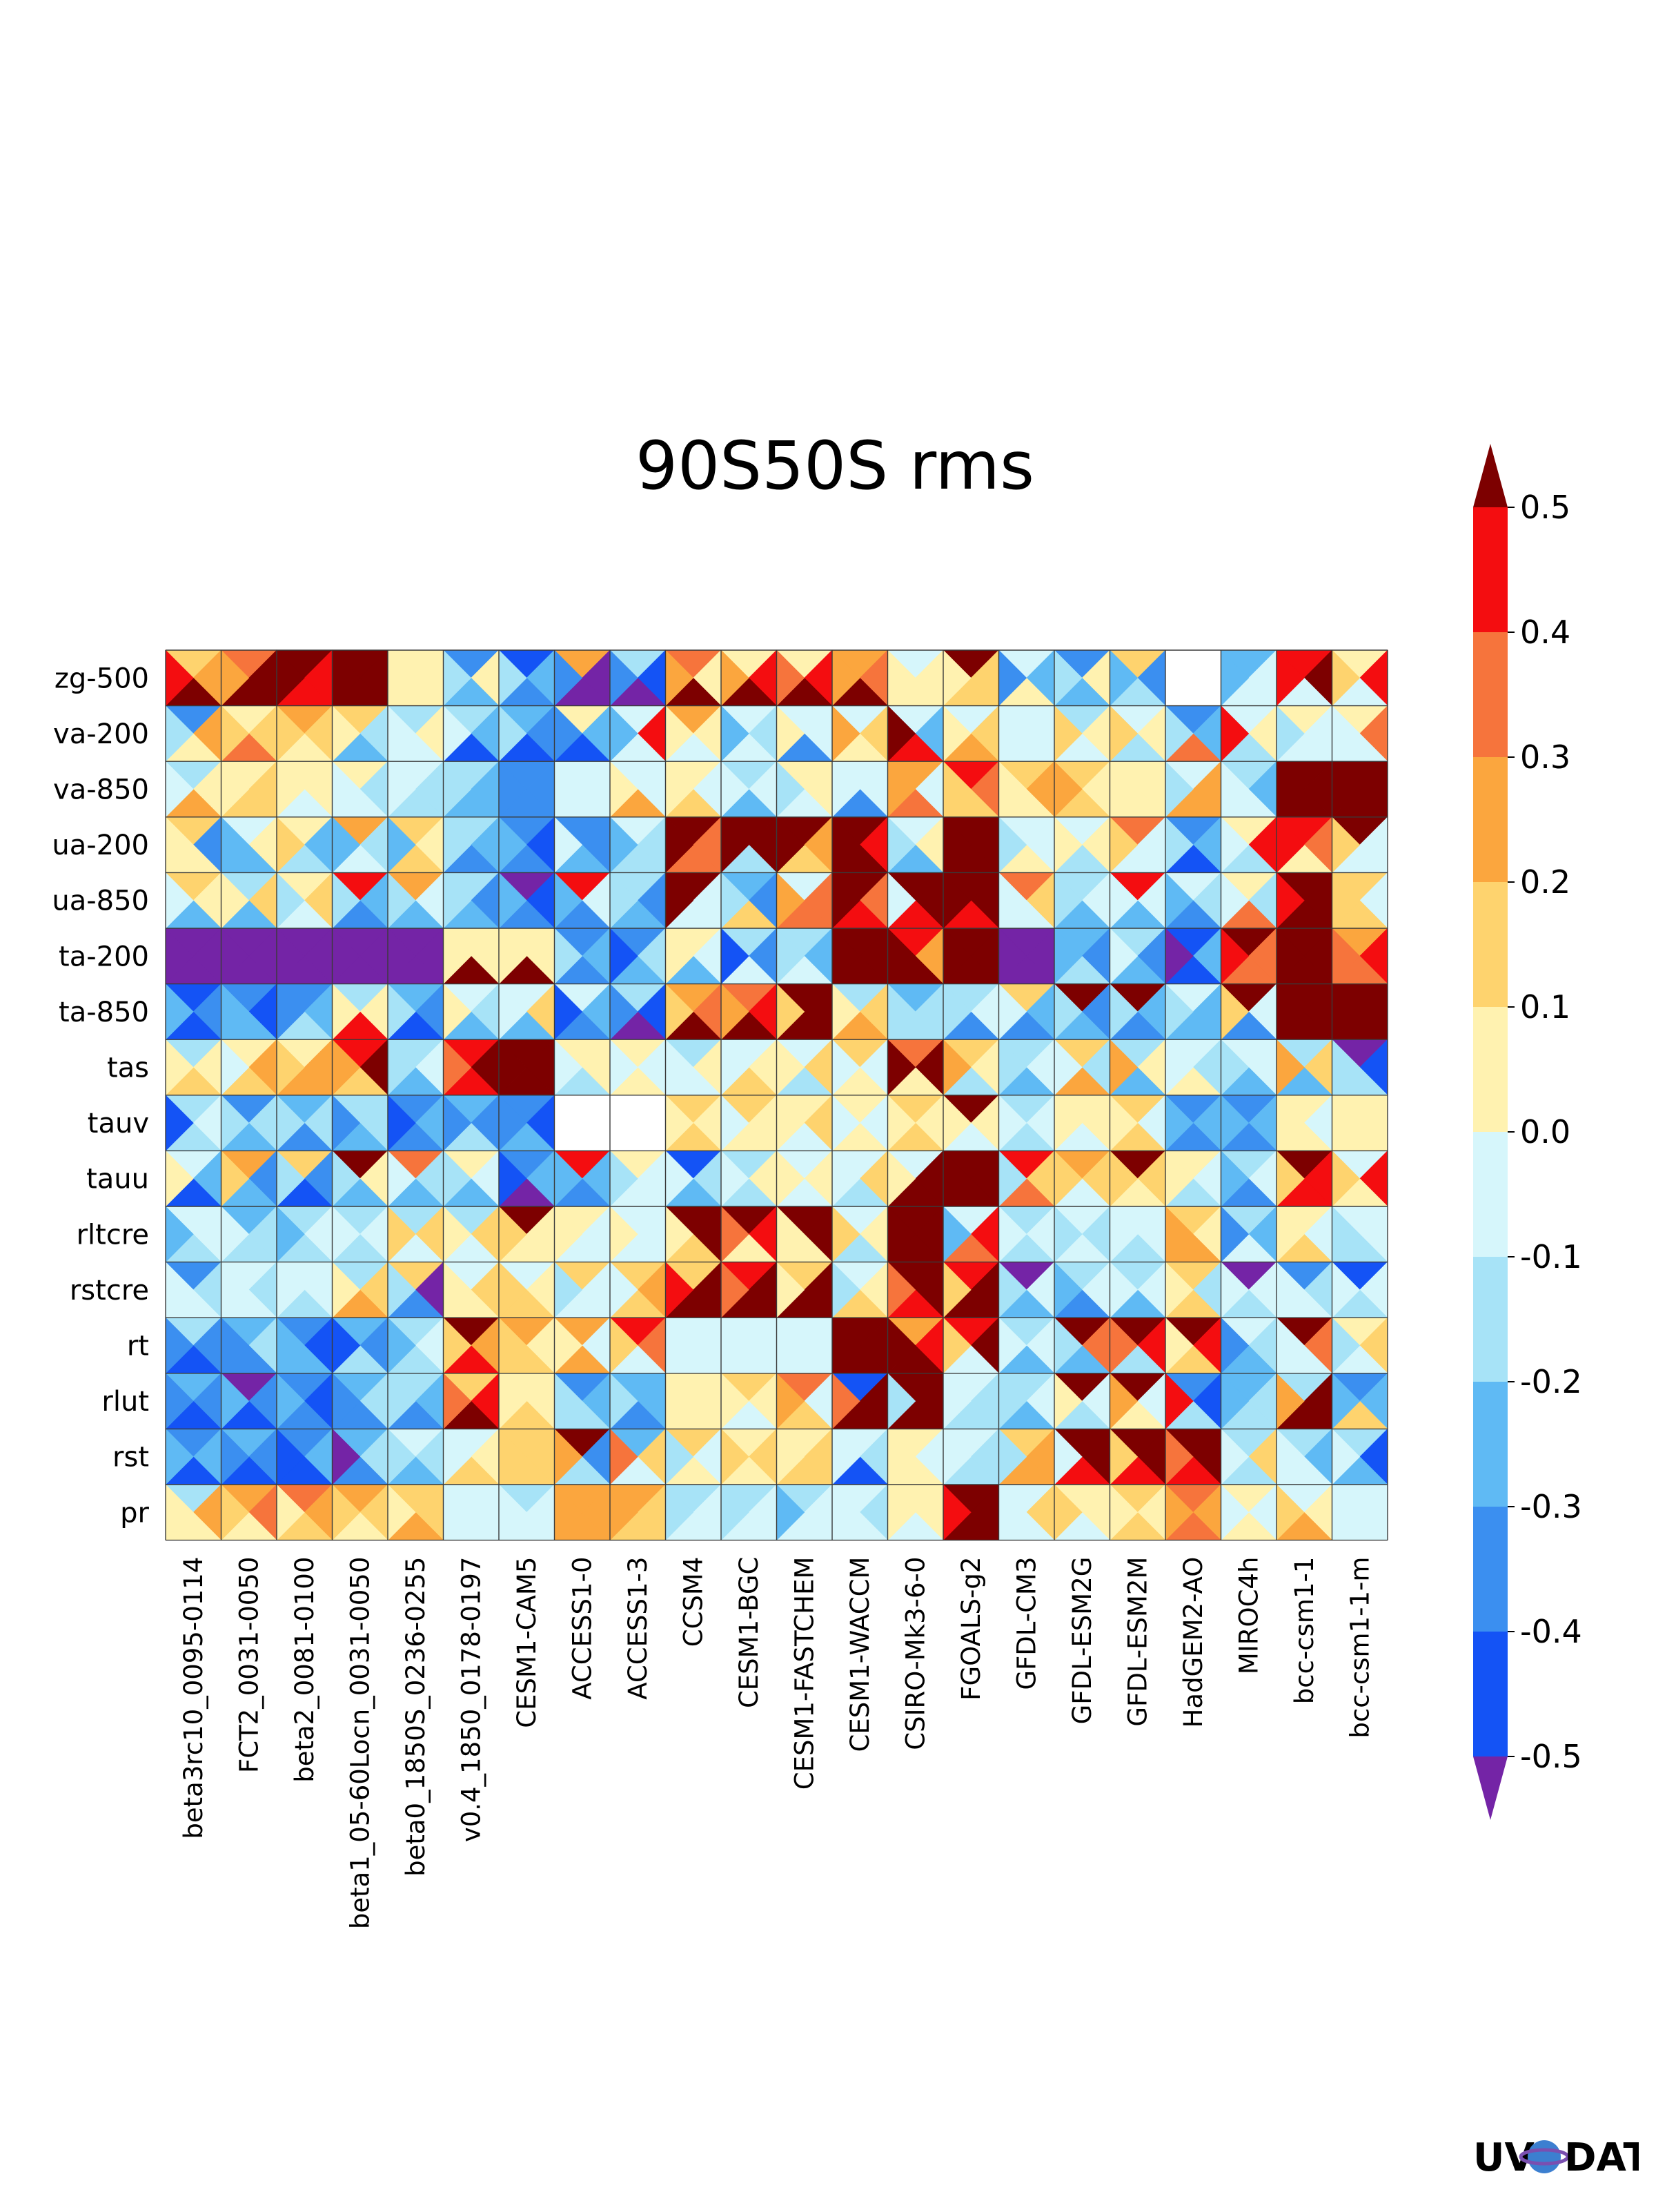 The height and width of the screenshot is (2212, 1656). What do you see at coordinates (1551, 1507) in the screenshot?
I see `colorbar-tick-label: -0.3` at bounding box center [1551, 1507].